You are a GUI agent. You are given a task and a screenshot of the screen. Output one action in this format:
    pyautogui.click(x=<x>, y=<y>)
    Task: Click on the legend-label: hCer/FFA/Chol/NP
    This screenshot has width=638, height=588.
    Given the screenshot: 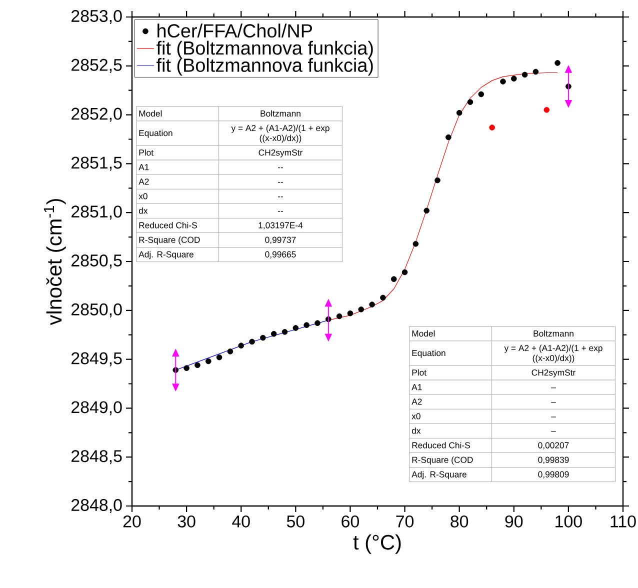 What is the action you would take?
    pyautogui.click(x=235, y=31)
    